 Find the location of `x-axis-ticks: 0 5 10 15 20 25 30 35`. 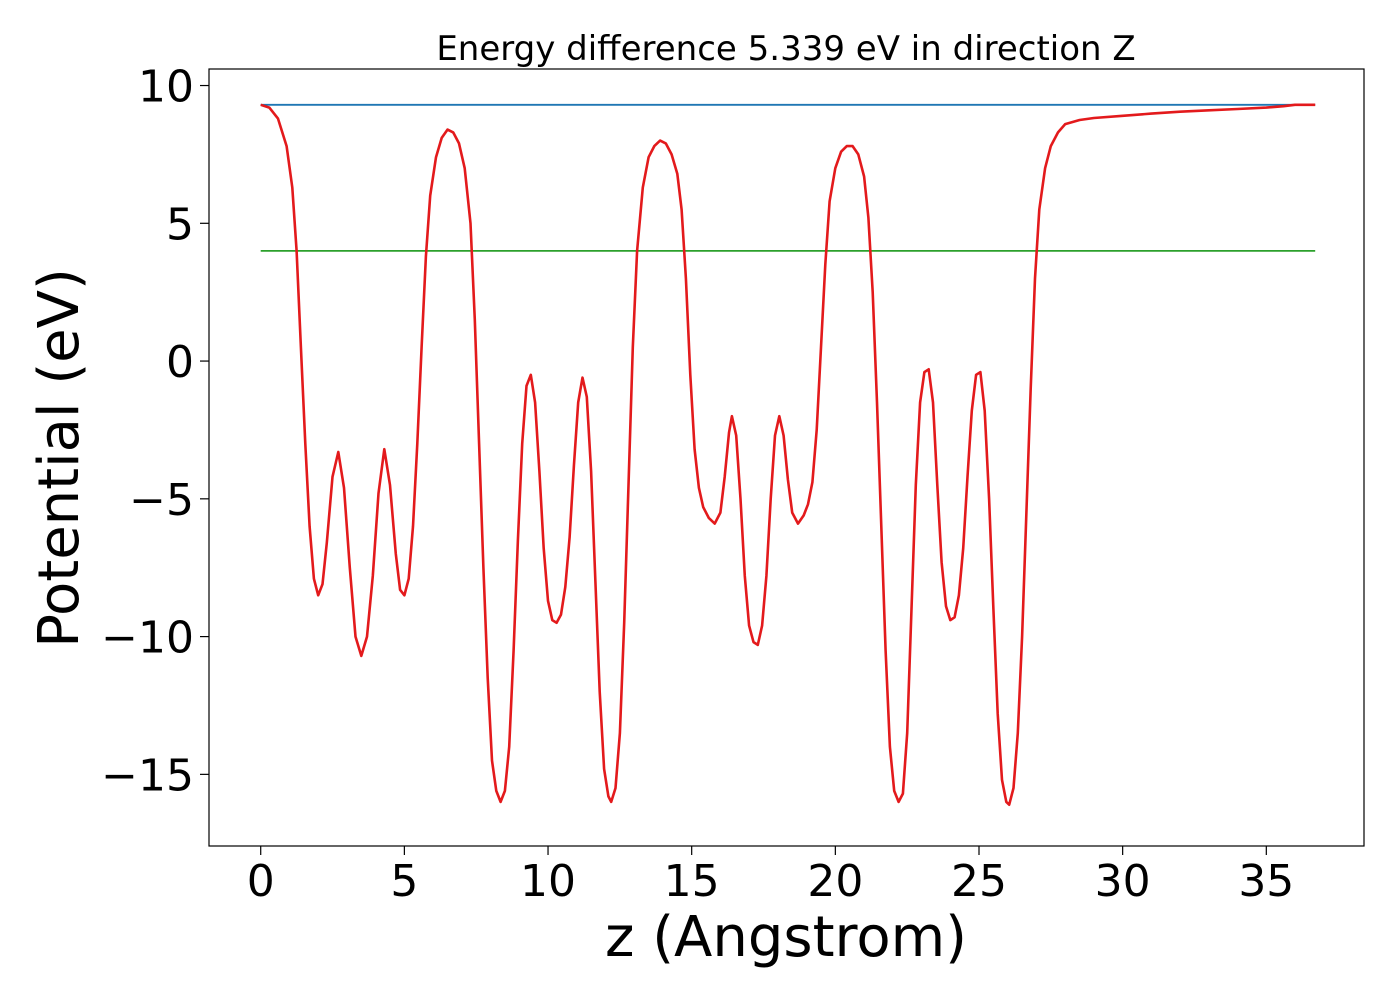

x-axis-ticks: 0 5 10 15 20 25 30 35 is located at coordinates (770, 876).